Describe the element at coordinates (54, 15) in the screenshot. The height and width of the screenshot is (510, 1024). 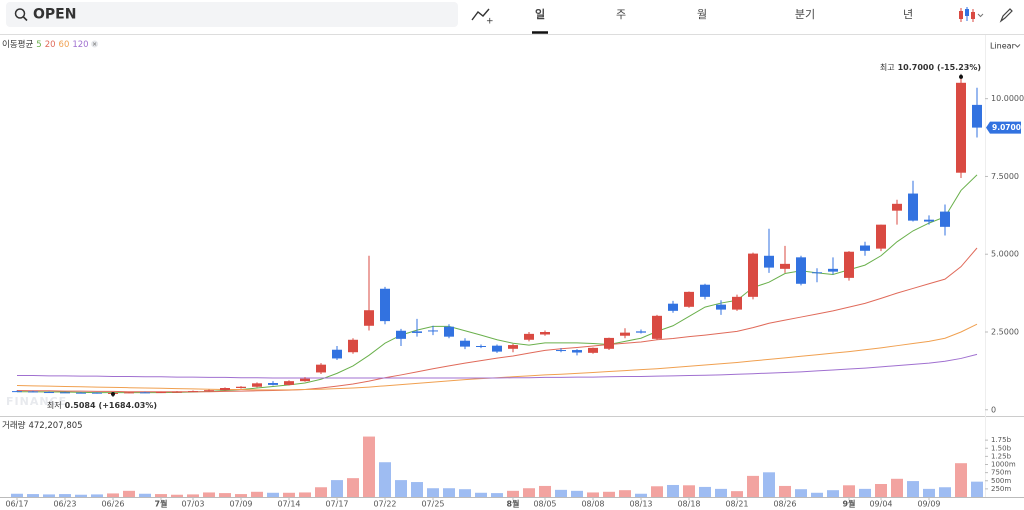
I see `search-text: OPEN` at that location.